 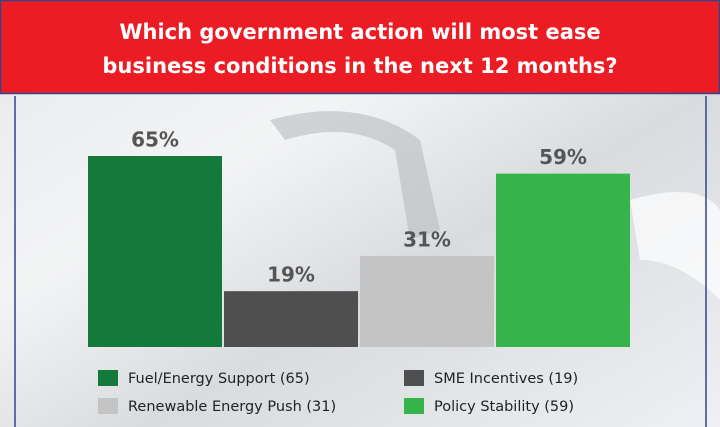 I want to click on hand-shape, so click(x=675, y=246).